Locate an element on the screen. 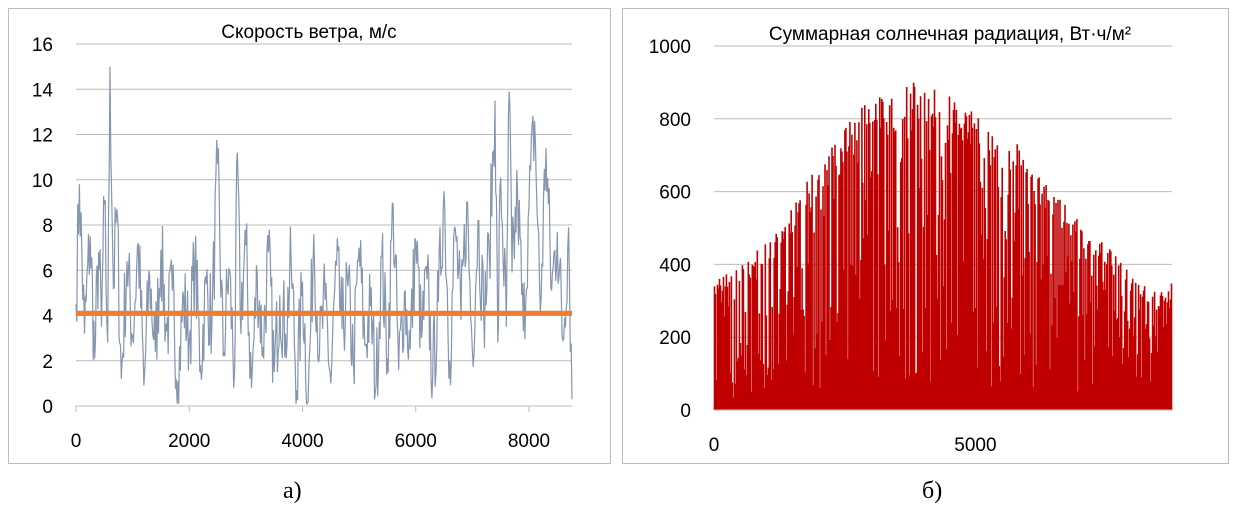 This screenshot has width=1242, height=517. y-tick-label: 8 is located at coordinates (47, 226).